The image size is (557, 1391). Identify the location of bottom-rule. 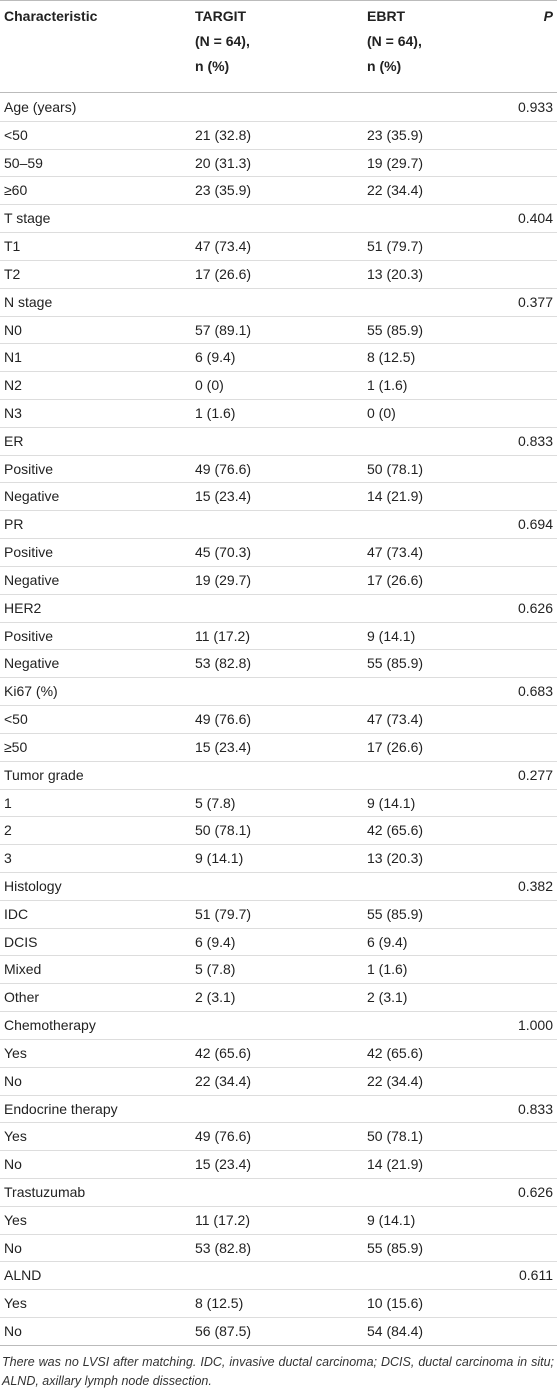
(278, 1345).